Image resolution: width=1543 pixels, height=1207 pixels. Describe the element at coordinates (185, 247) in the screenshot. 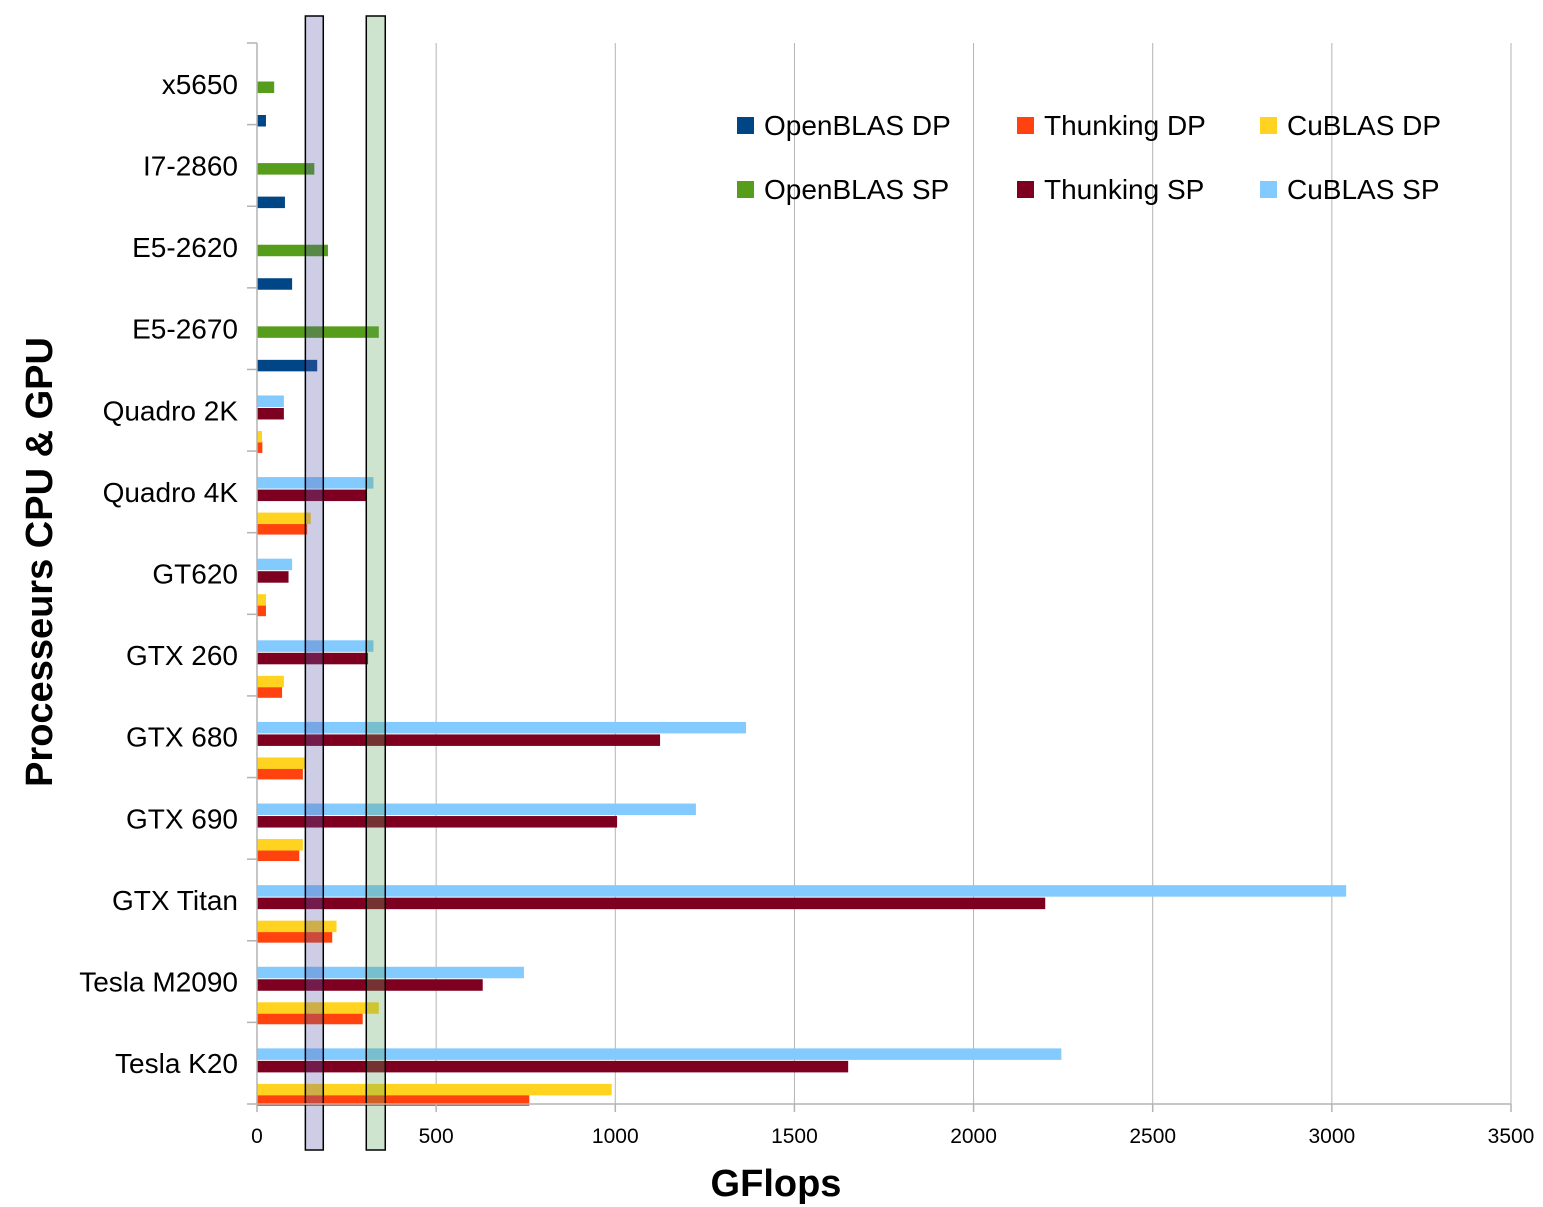

I see `category-label: E5-2620` at that location.